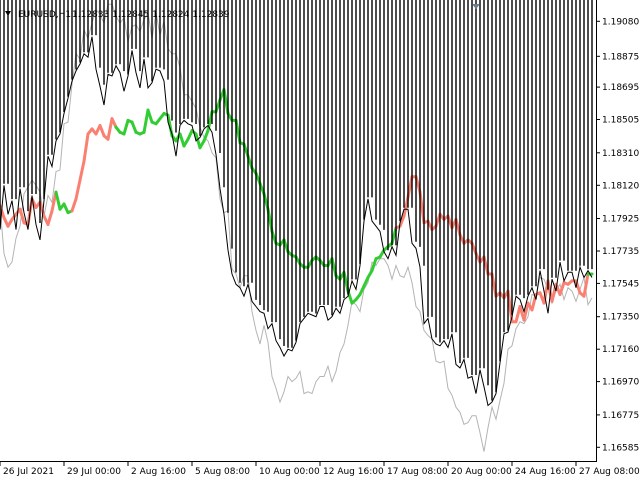 This screenshot has height=484, width=640. Describe the element at coordinates (620, 88) in the screenshot. I see `price-tick-label: 1.18695` at that location.